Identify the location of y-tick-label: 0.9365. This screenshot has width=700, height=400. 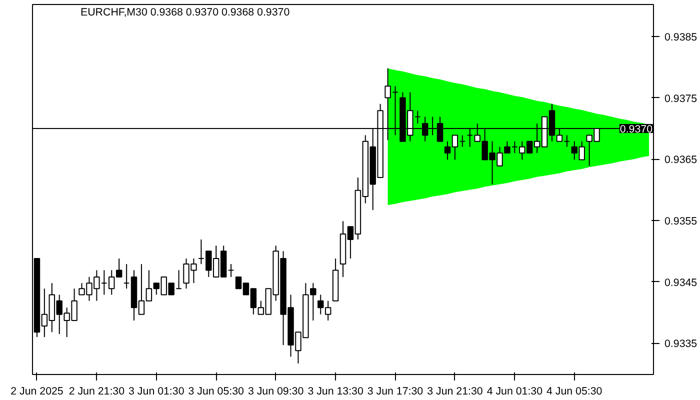
(681, 160).